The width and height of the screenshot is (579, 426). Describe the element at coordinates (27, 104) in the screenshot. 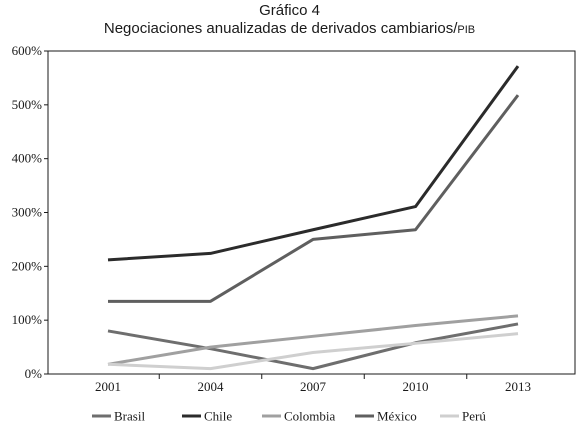

I see `y-tick-label: 500%` at that location.